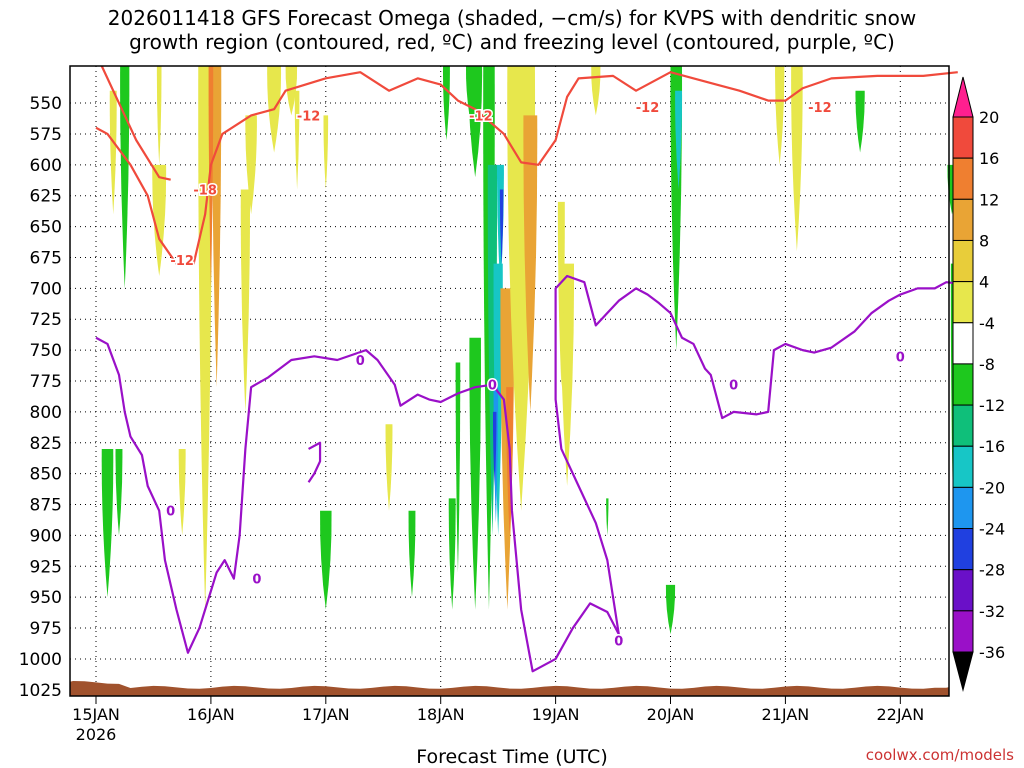  I want to click on x-tick-label: 20JAN, so click(671, 714).